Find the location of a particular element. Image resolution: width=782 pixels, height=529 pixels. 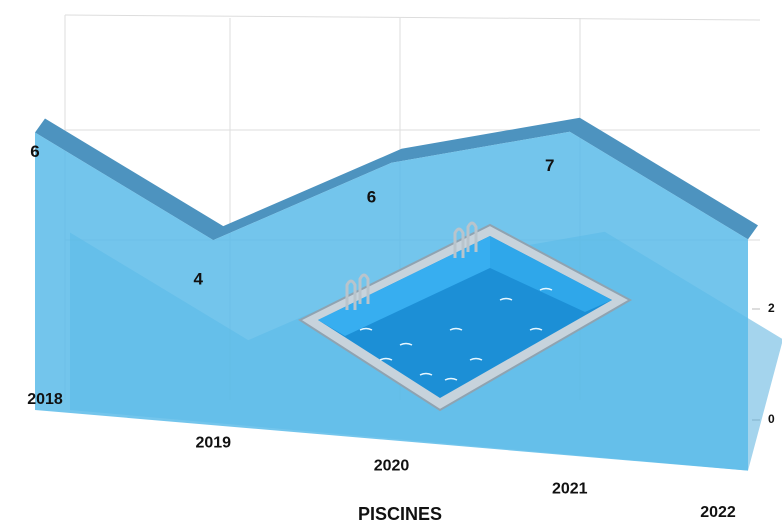

x-tick-label: 2022 is located at coordinates (718, 512).